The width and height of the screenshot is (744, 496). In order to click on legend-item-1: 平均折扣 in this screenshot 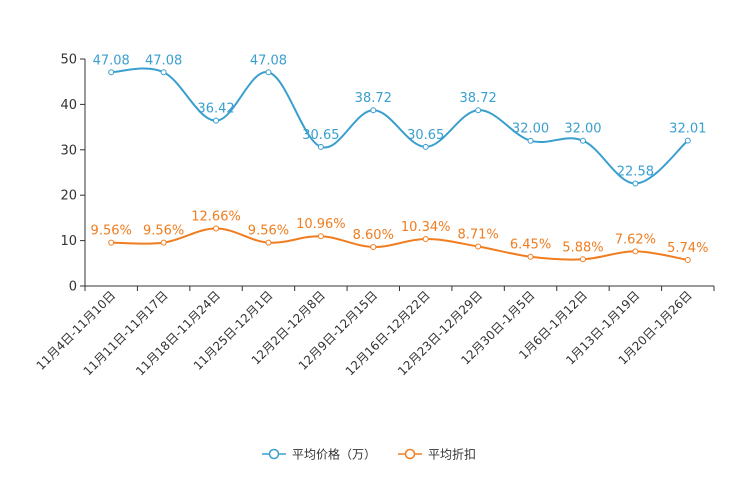, I will do `click(437, 454)`.